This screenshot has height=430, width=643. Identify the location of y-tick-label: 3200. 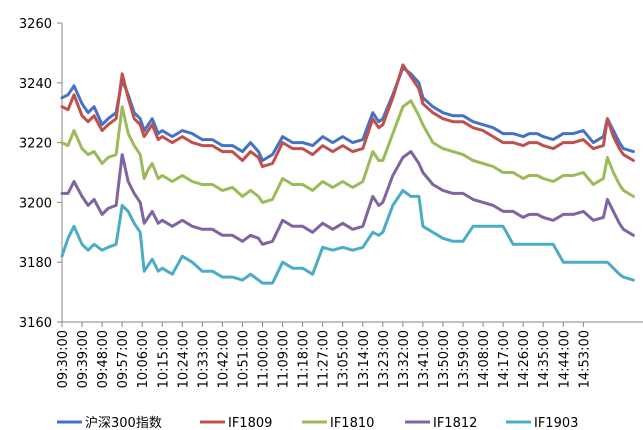
(35, 203).